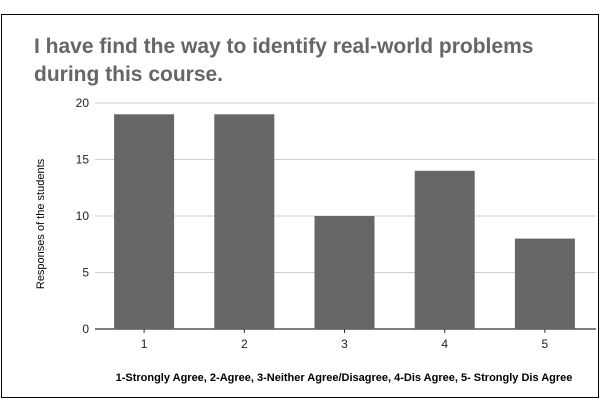 This screenshot has height=400, width=603. I want to click on x-tick-label: 2, so click(244, 344).